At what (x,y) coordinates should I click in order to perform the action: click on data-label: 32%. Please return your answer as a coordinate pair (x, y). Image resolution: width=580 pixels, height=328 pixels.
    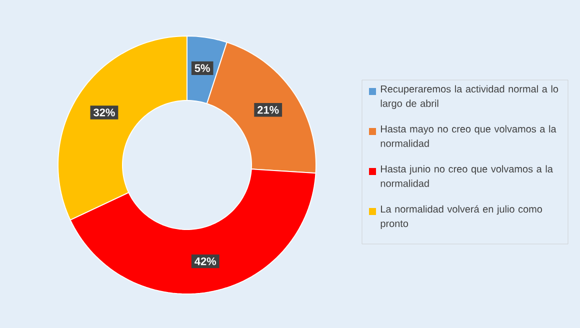
    Looking at the image, I should click on (104, 112).